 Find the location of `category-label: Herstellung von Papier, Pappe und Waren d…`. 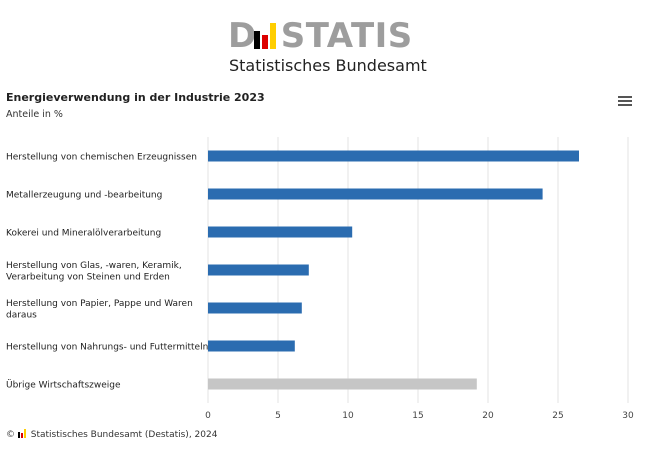

category-label: Herstellung von Papier, Pappe und Waren d… is located at coordinates (99, 310).